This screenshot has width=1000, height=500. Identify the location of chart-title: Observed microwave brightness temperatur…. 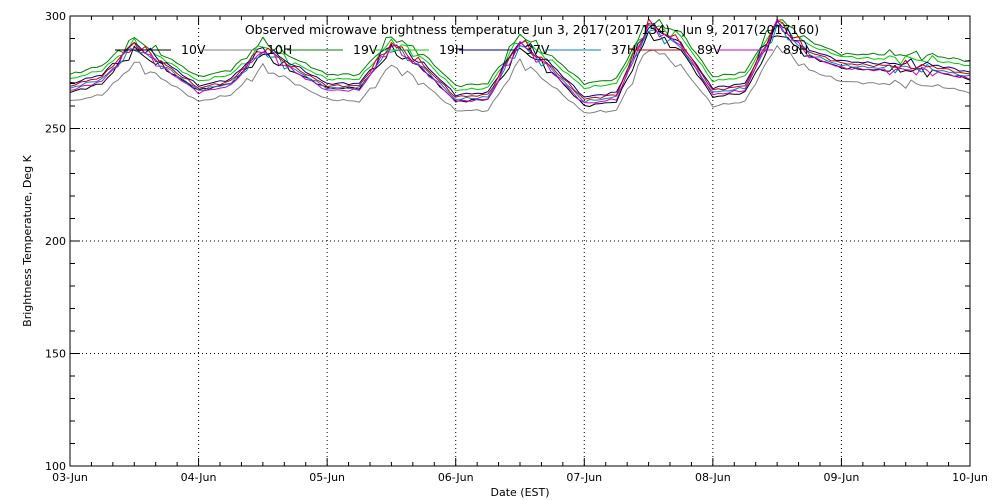
(532, 29).